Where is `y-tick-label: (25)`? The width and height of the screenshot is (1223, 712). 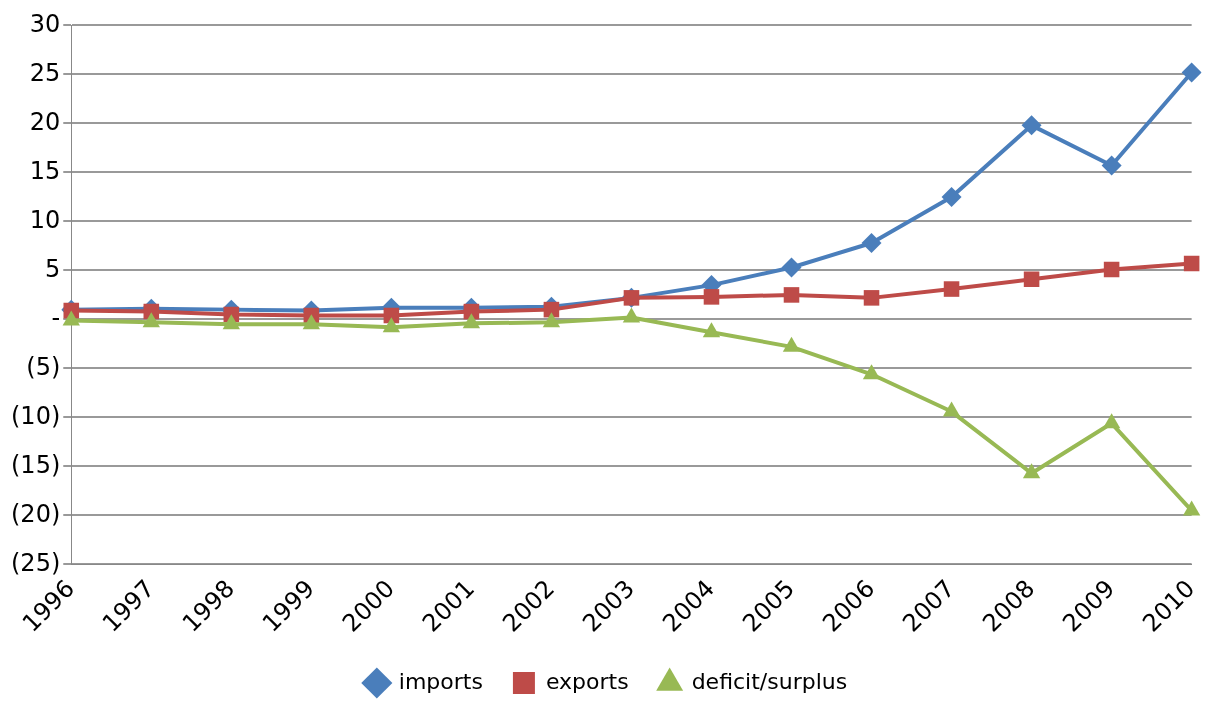 y-tick-label: (25) is located at coordinates (36, 562).